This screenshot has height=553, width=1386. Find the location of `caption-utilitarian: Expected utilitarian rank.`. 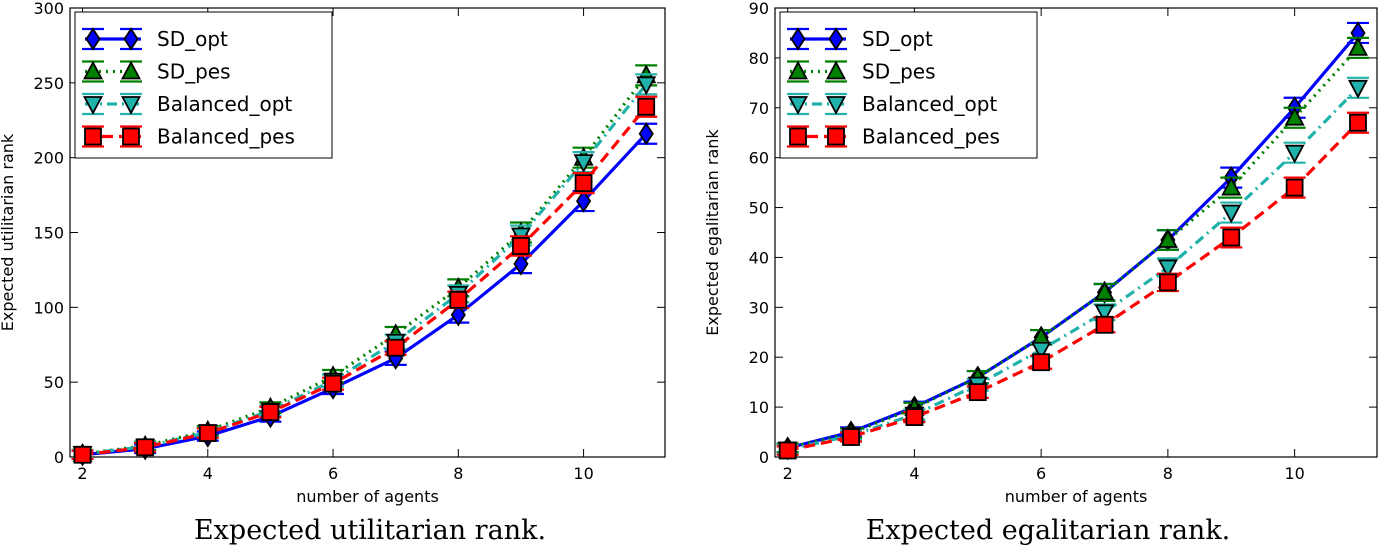

caption-utilitarian: Expected utilitarian rank. is located at coordinates (370, 530).